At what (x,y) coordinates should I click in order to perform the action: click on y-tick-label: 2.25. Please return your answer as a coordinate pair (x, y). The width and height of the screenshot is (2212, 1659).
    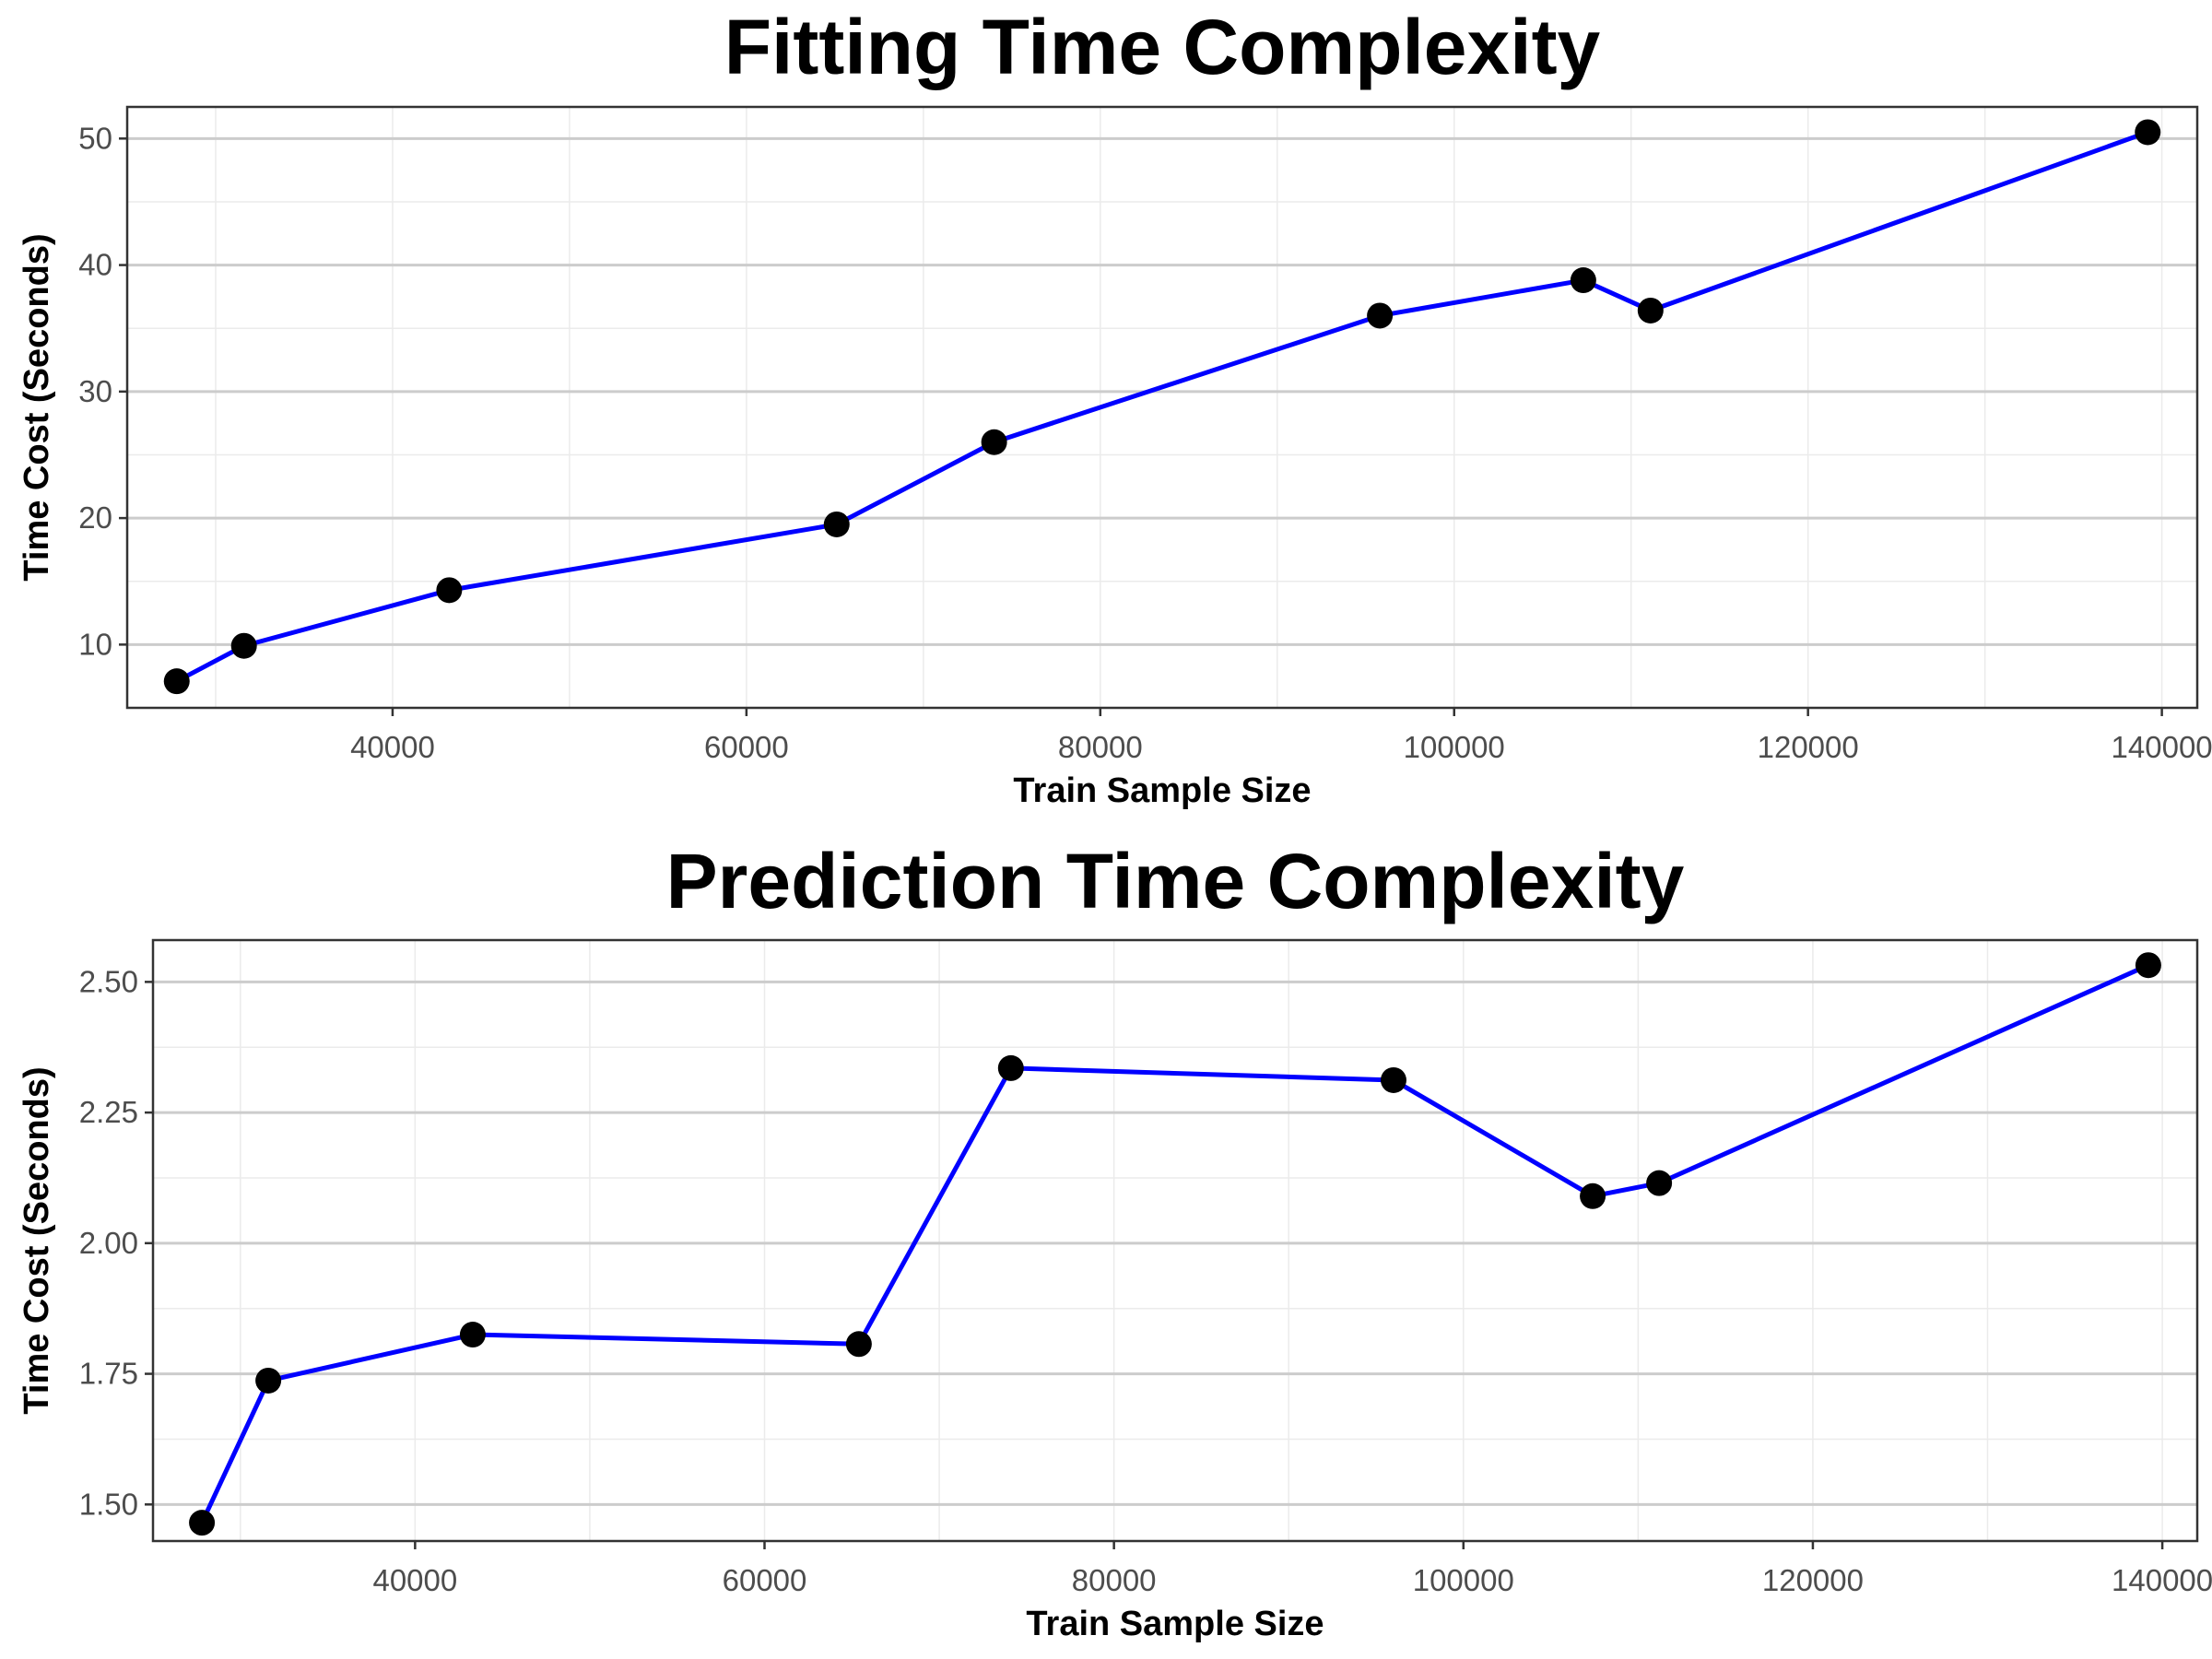
    Looking at the image, I should click on (108, 1112).